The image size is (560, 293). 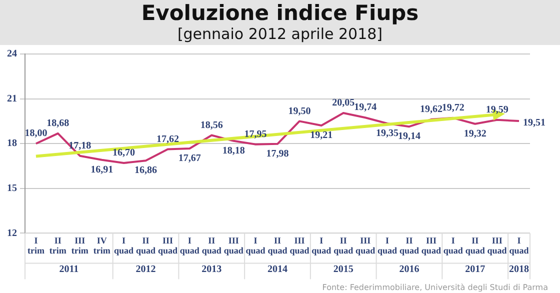 What do you see at coordinates (12, 188) in the screenshot?
I see `y-tick-label: 15` at bounding box center [12, 188].